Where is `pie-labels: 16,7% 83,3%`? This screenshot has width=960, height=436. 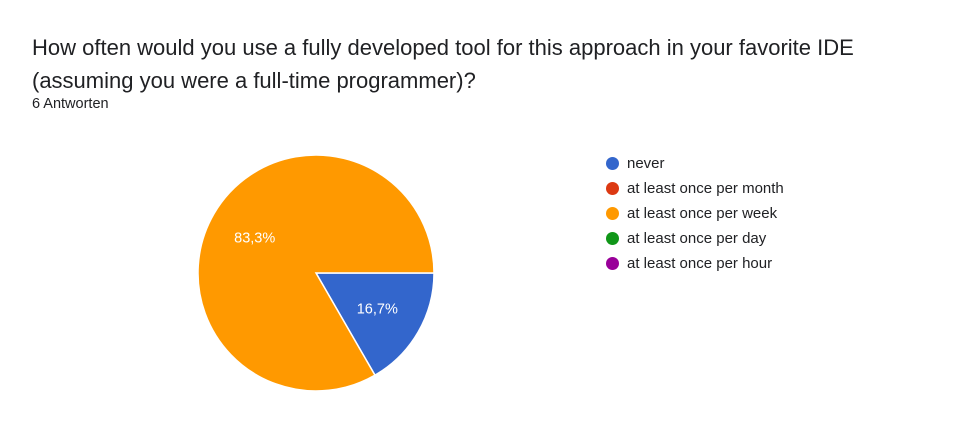
pie-labels: 16,7% 83,3% is located at coordinates (316, 274).